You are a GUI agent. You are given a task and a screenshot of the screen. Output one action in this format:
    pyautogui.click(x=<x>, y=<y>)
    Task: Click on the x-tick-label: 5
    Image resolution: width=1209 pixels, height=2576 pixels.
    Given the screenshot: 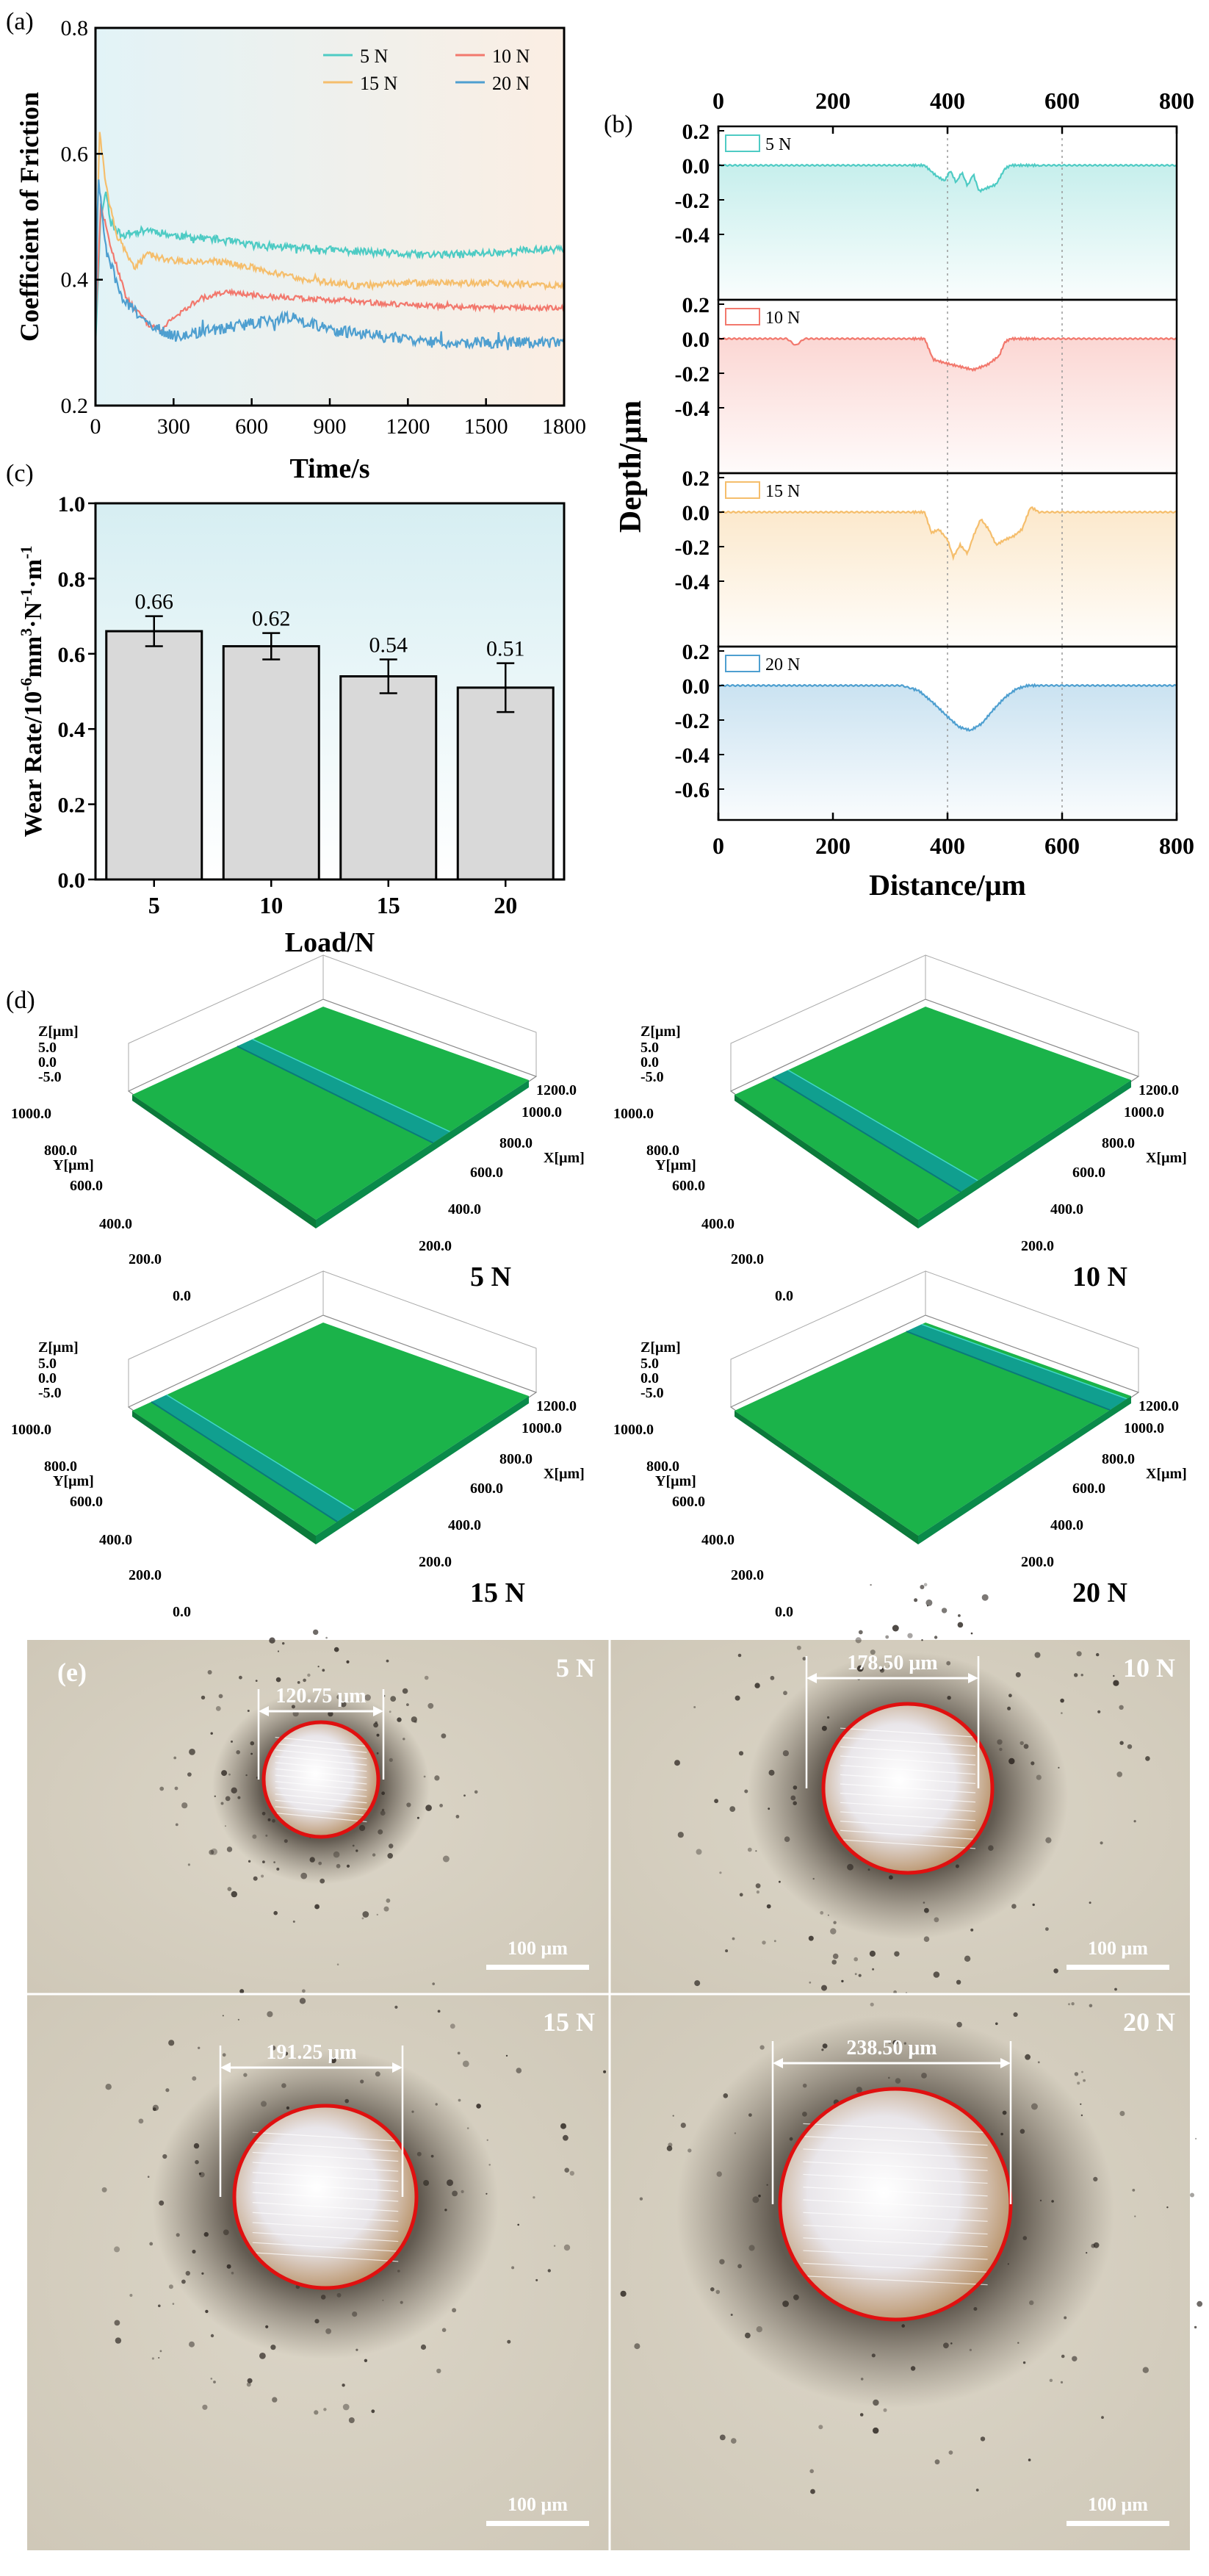 What is the action you would take?
    pyautogui.click(x=154, y=905)
    